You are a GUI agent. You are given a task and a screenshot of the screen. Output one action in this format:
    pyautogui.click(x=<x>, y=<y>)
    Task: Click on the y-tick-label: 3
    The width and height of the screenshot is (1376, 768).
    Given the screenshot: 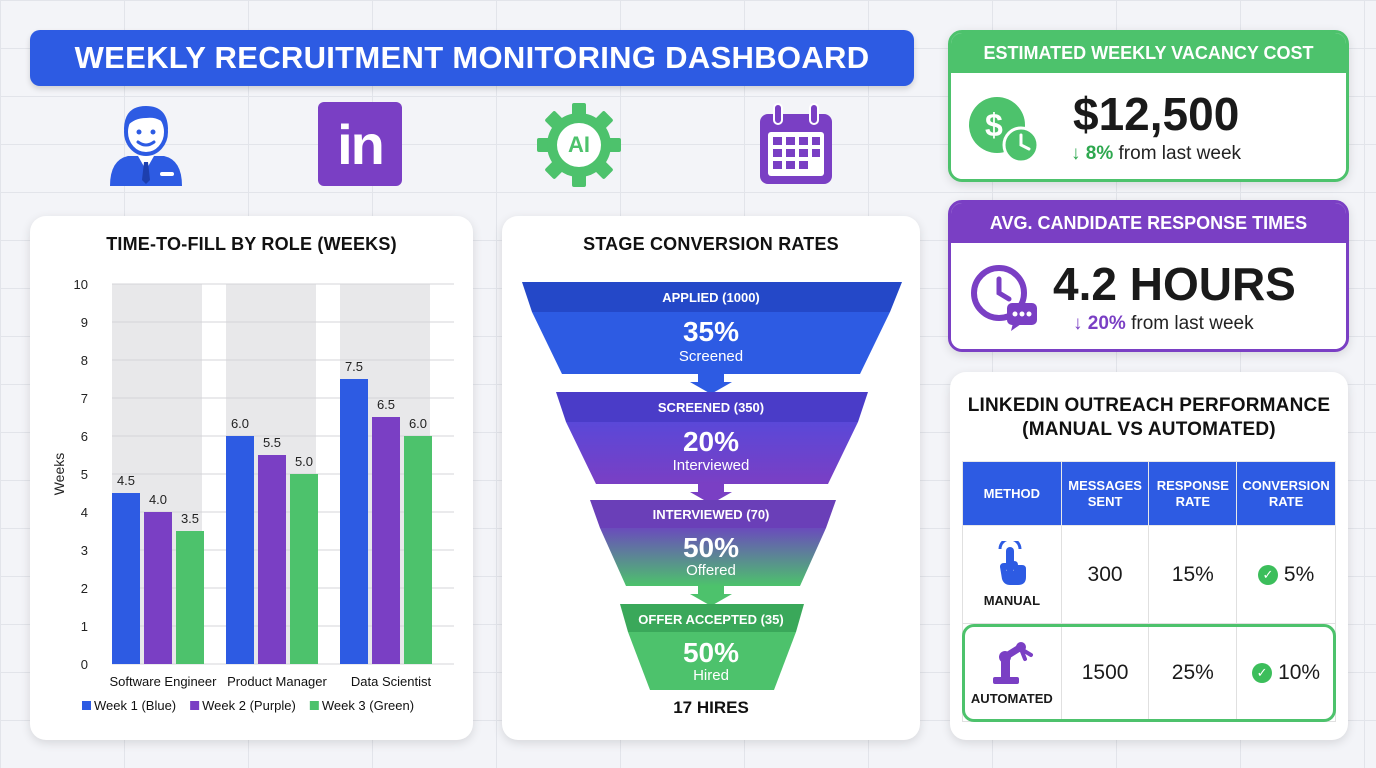 What is the action you would take?
    pyautogui.click(x=84, y=550)
    